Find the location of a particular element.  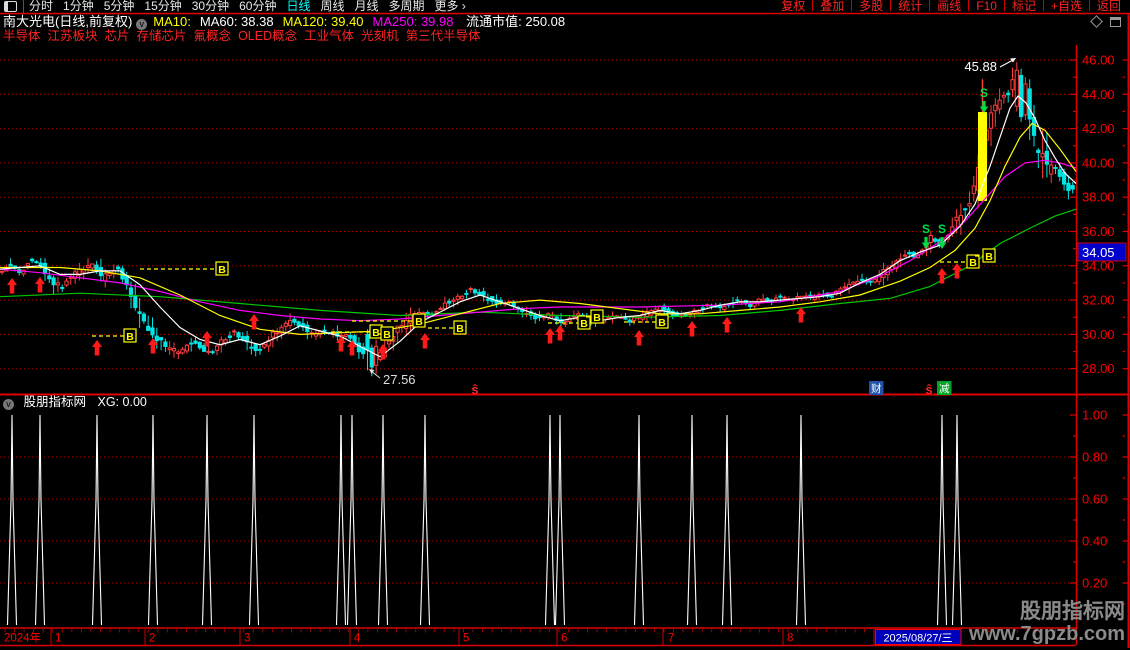

toolbar-button-标记: 标记 is located at coordinates (1023, 6).